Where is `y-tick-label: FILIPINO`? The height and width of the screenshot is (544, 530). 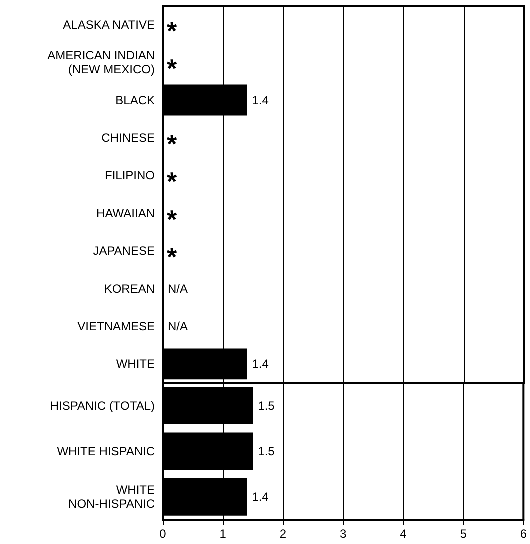
y-tick-label: FILIPINO is located at coordinates (129, 175).